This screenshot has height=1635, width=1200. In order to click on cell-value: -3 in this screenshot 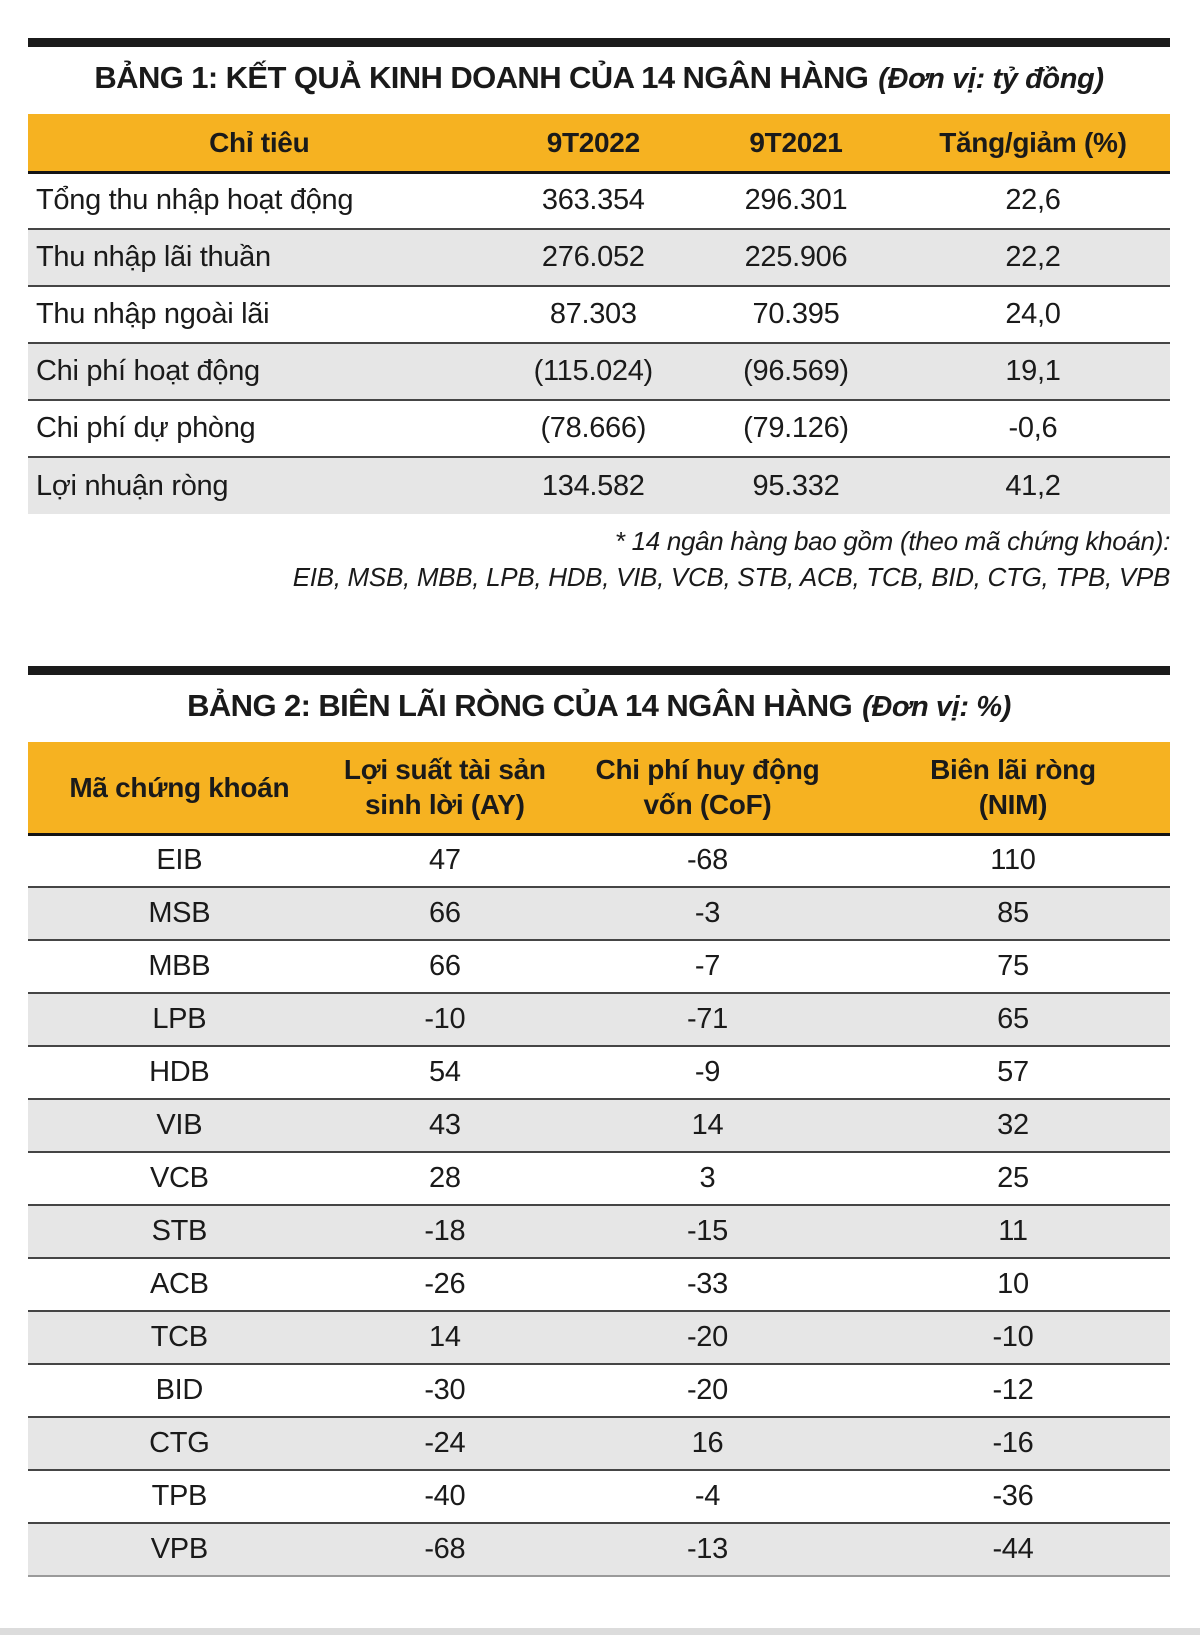, I will do `click(707, 913)`.